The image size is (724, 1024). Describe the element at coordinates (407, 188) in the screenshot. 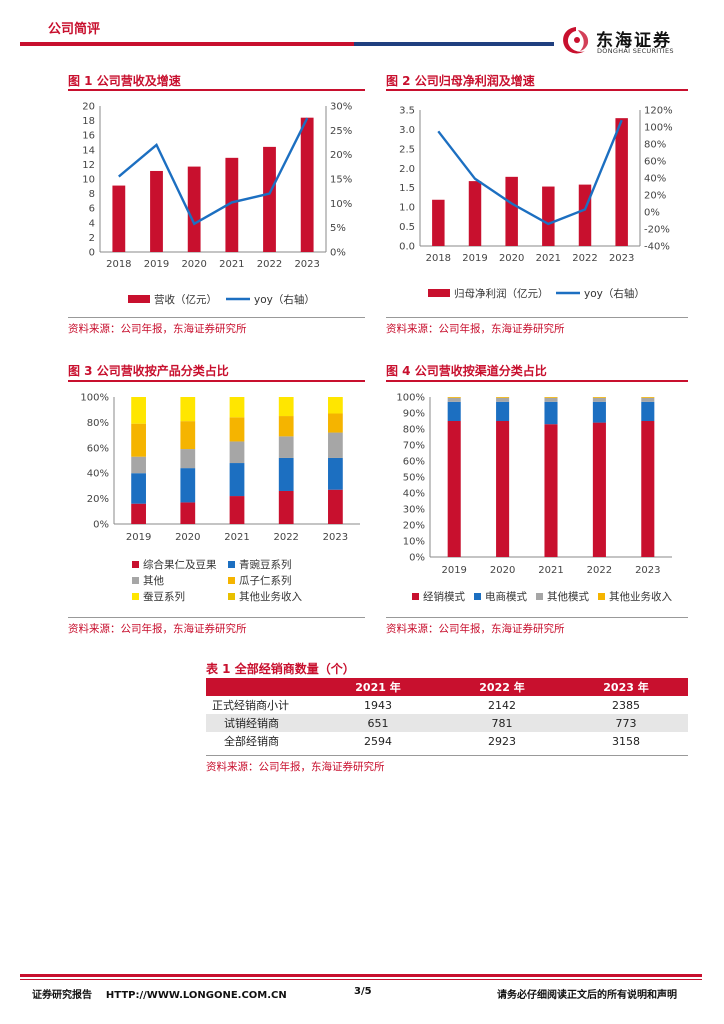

I see `y-tick-label-left: 1.5` at that location.